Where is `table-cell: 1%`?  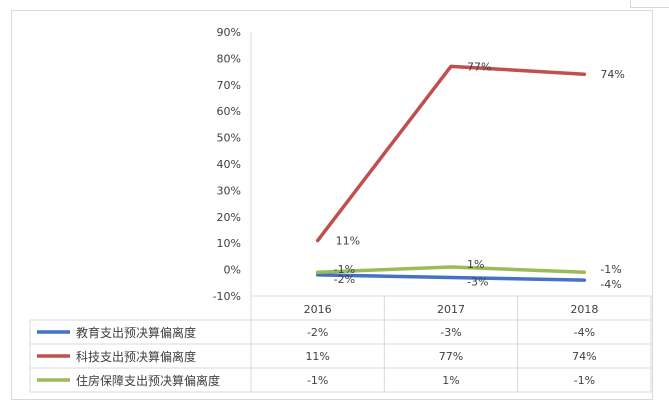 table-cell: 1% is located at coordinates (450, 380).